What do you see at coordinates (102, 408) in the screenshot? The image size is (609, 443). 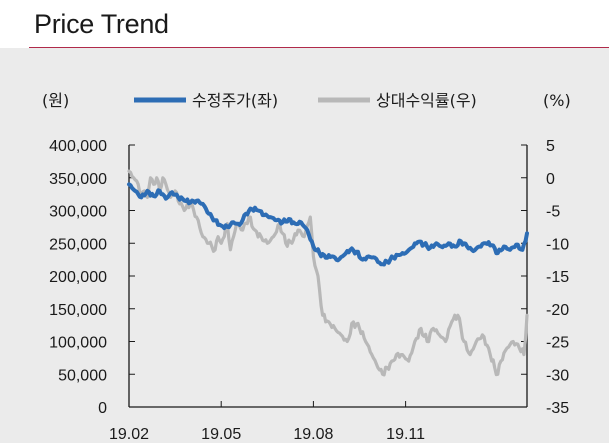 I see `left-tick-label: 0` at bounding box center [102, 408].